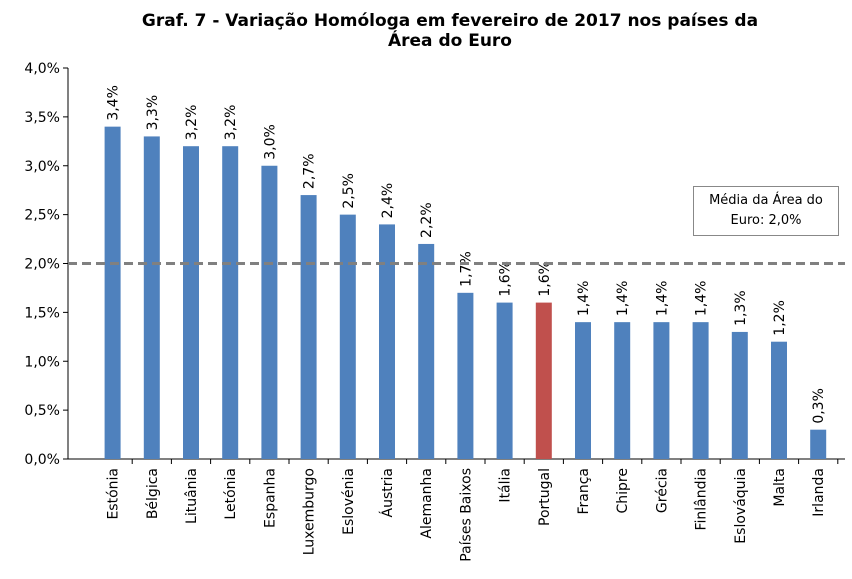 Image resolution: width=852 pixels, height=579 pixels. I want to click on x-tick-label: Espanha, so click(270, 498).